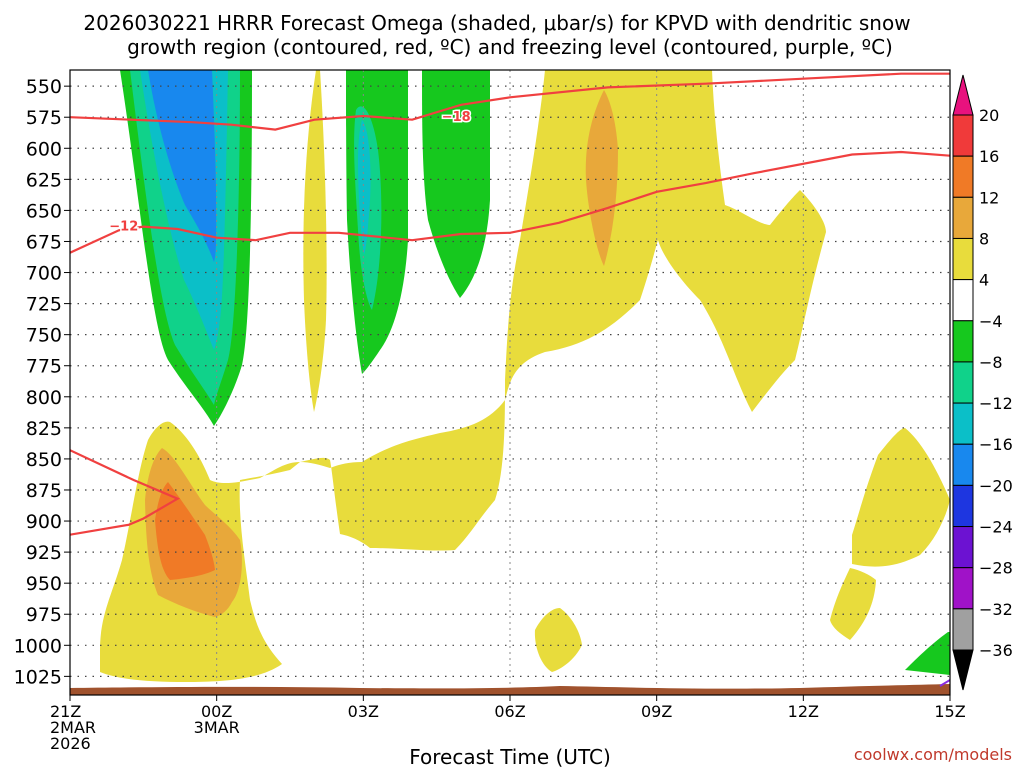 The image size is (1024, 772). I want to click on colorbar-label-11: −28, so click(996, 568).